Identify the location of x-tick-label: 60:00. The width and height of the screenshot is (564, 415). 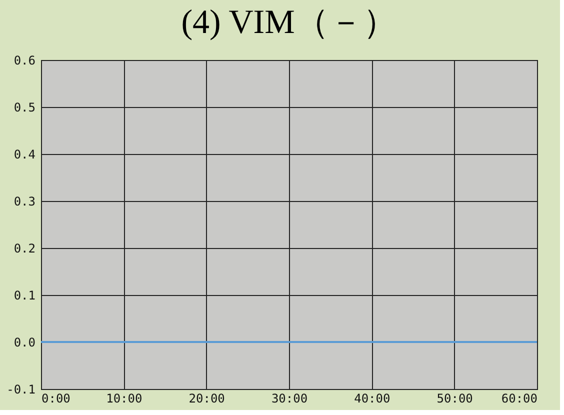
(519, 399).